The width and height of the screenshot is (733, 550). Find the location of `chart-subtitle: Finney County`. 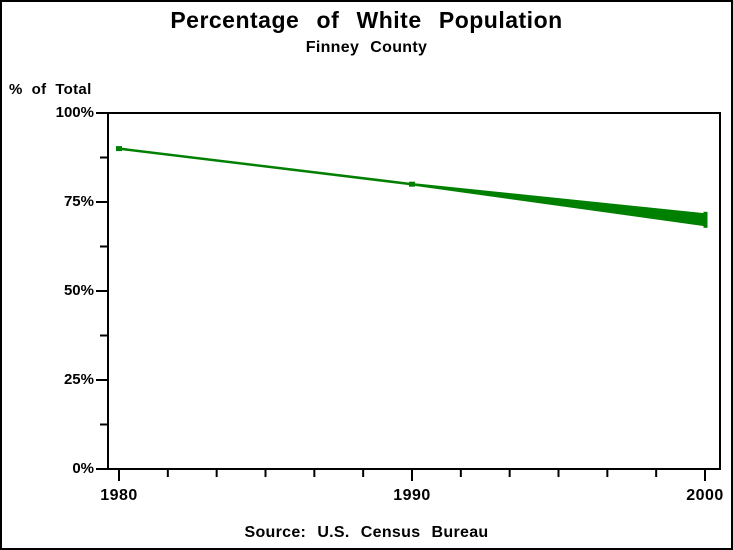

chart-subtitle: Finney County is located at coordinates (366, 47).